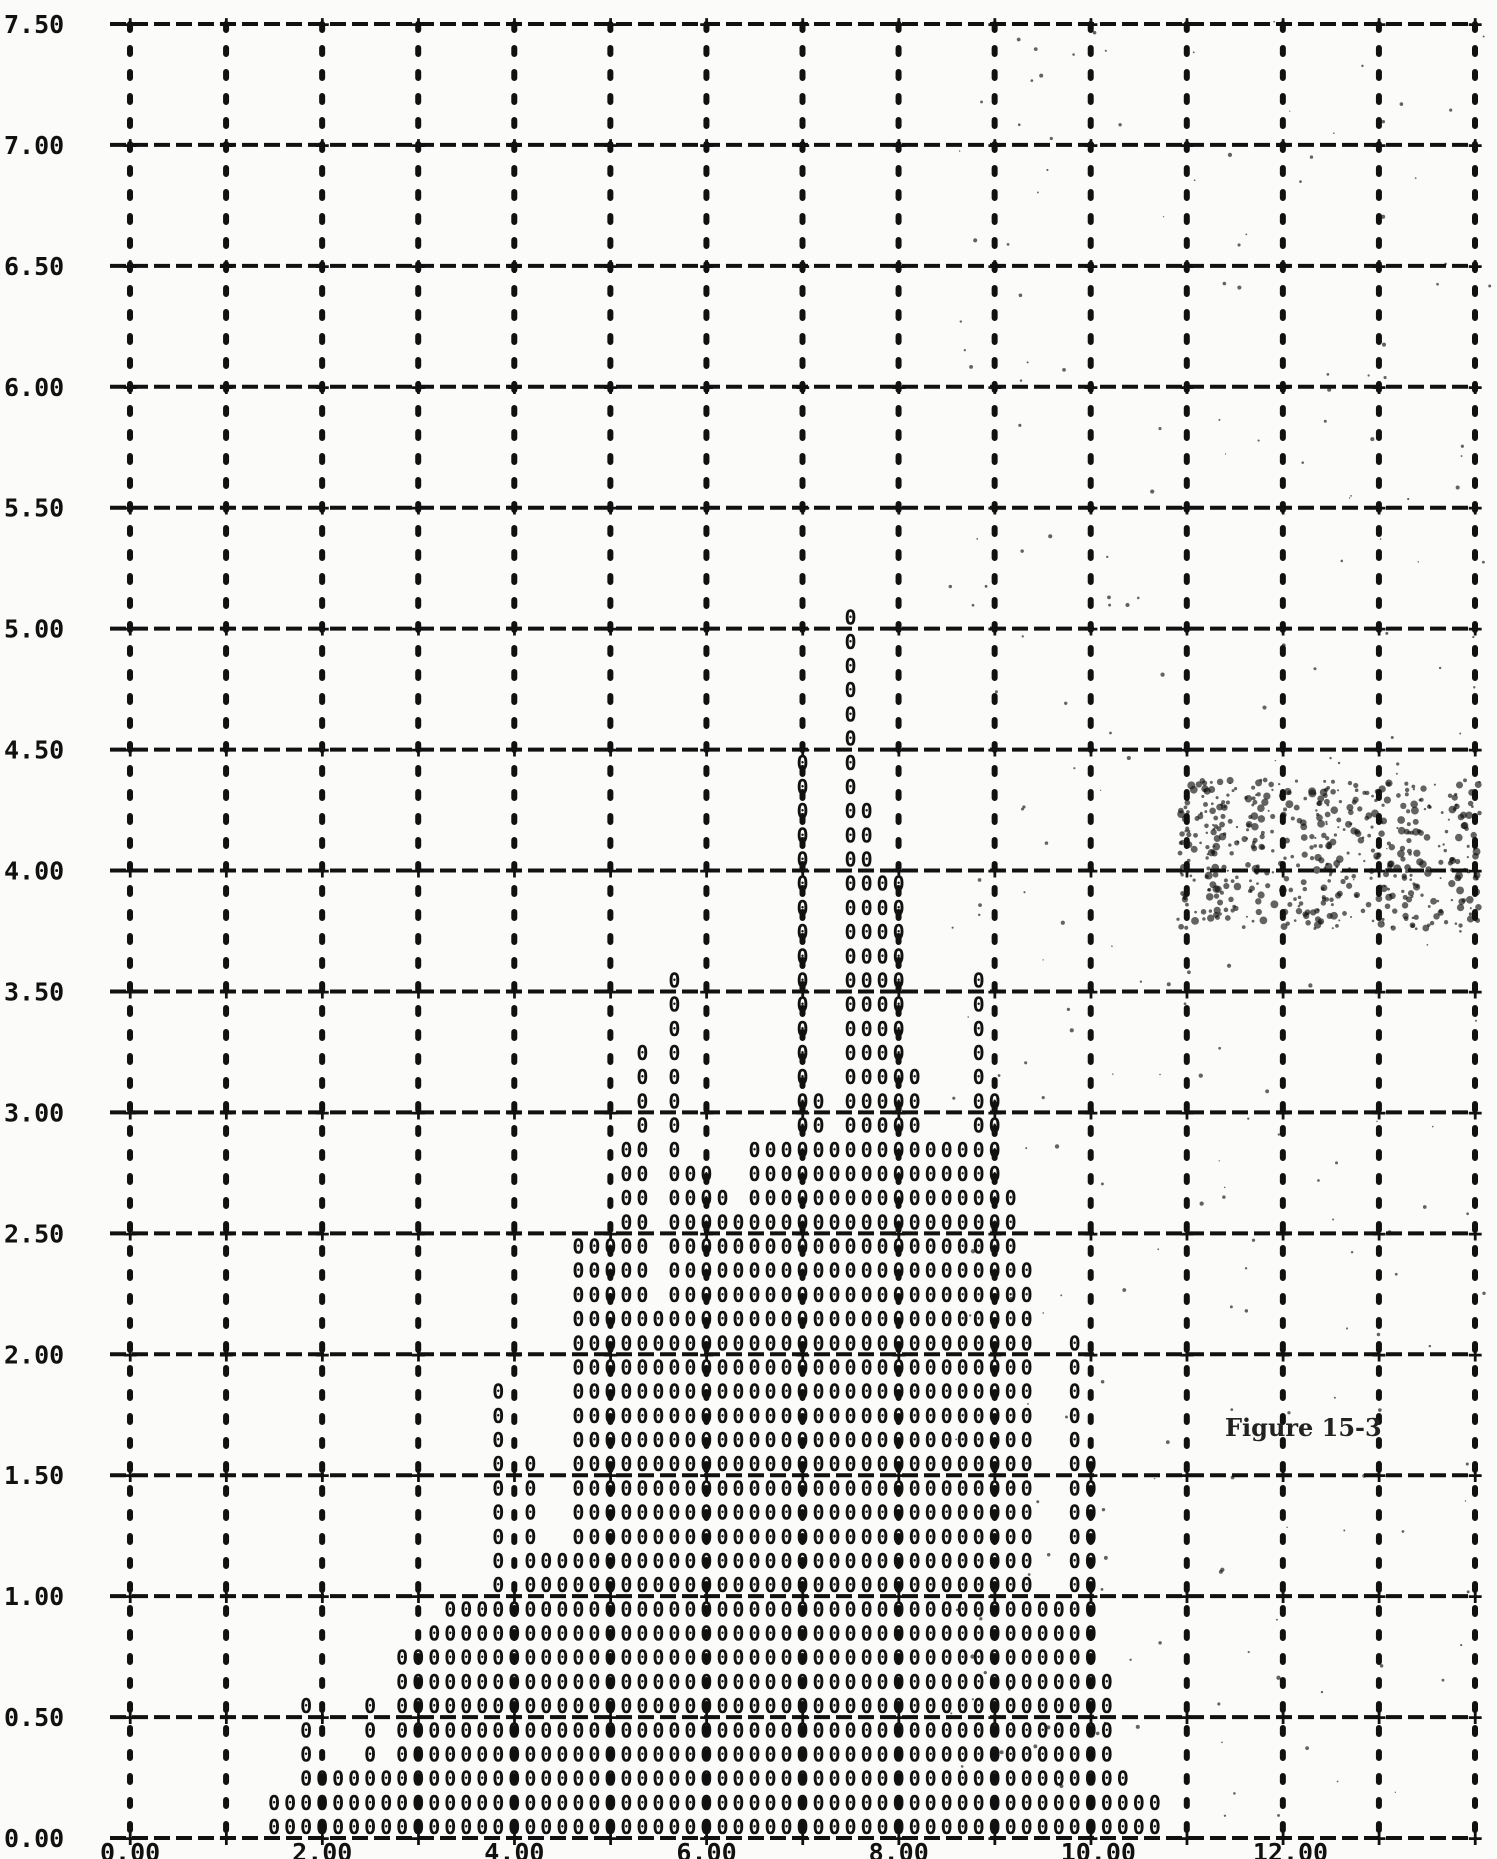 The height and width of the screenshot is (1859, 1497). I want to click on y-tick-label: 2.00, so click(34, 1354).